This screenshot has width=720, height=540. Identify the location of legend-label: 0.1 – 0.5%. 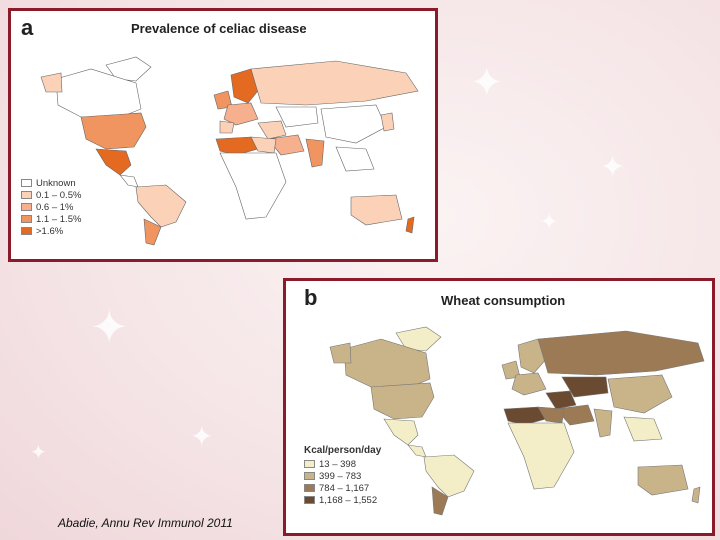
(59, 195).